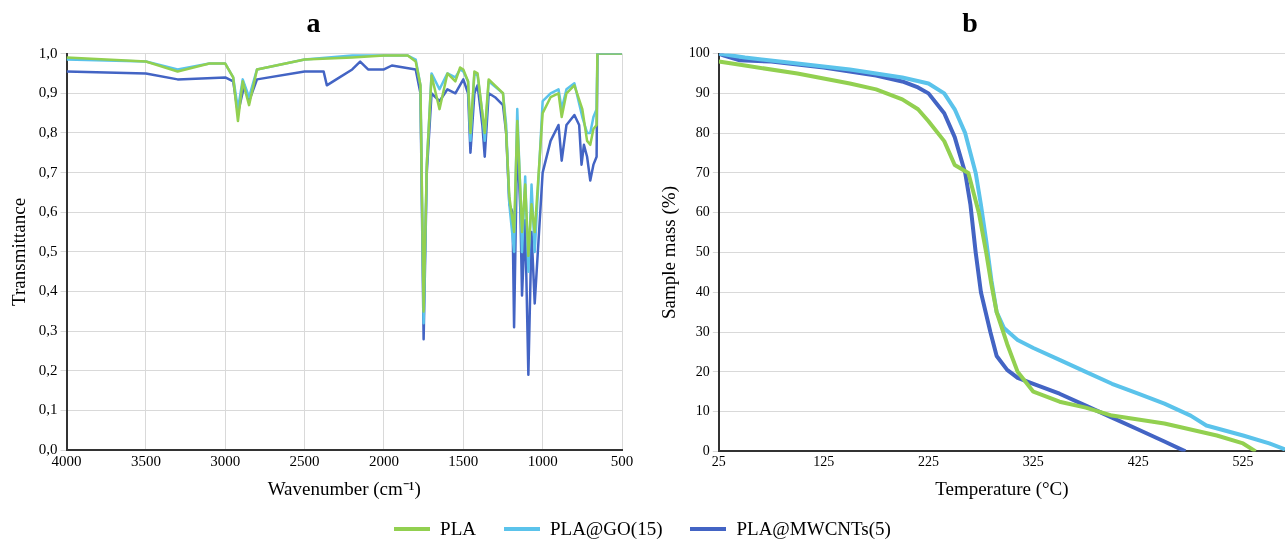 The image size is (1285, 549). Describe the element at coordinates (1138, 462) in the screenshot. I see `x-tick-label: 425` at that location.